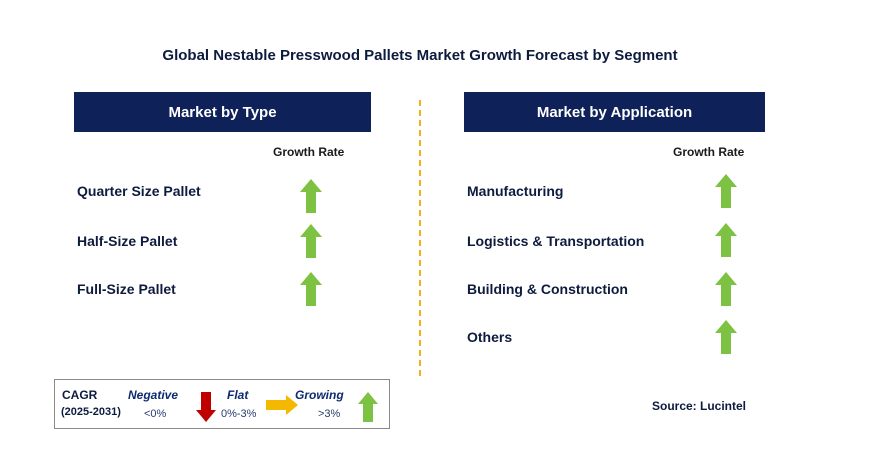  I want to click on legend-flat-label: Flat, so click(238, 395).